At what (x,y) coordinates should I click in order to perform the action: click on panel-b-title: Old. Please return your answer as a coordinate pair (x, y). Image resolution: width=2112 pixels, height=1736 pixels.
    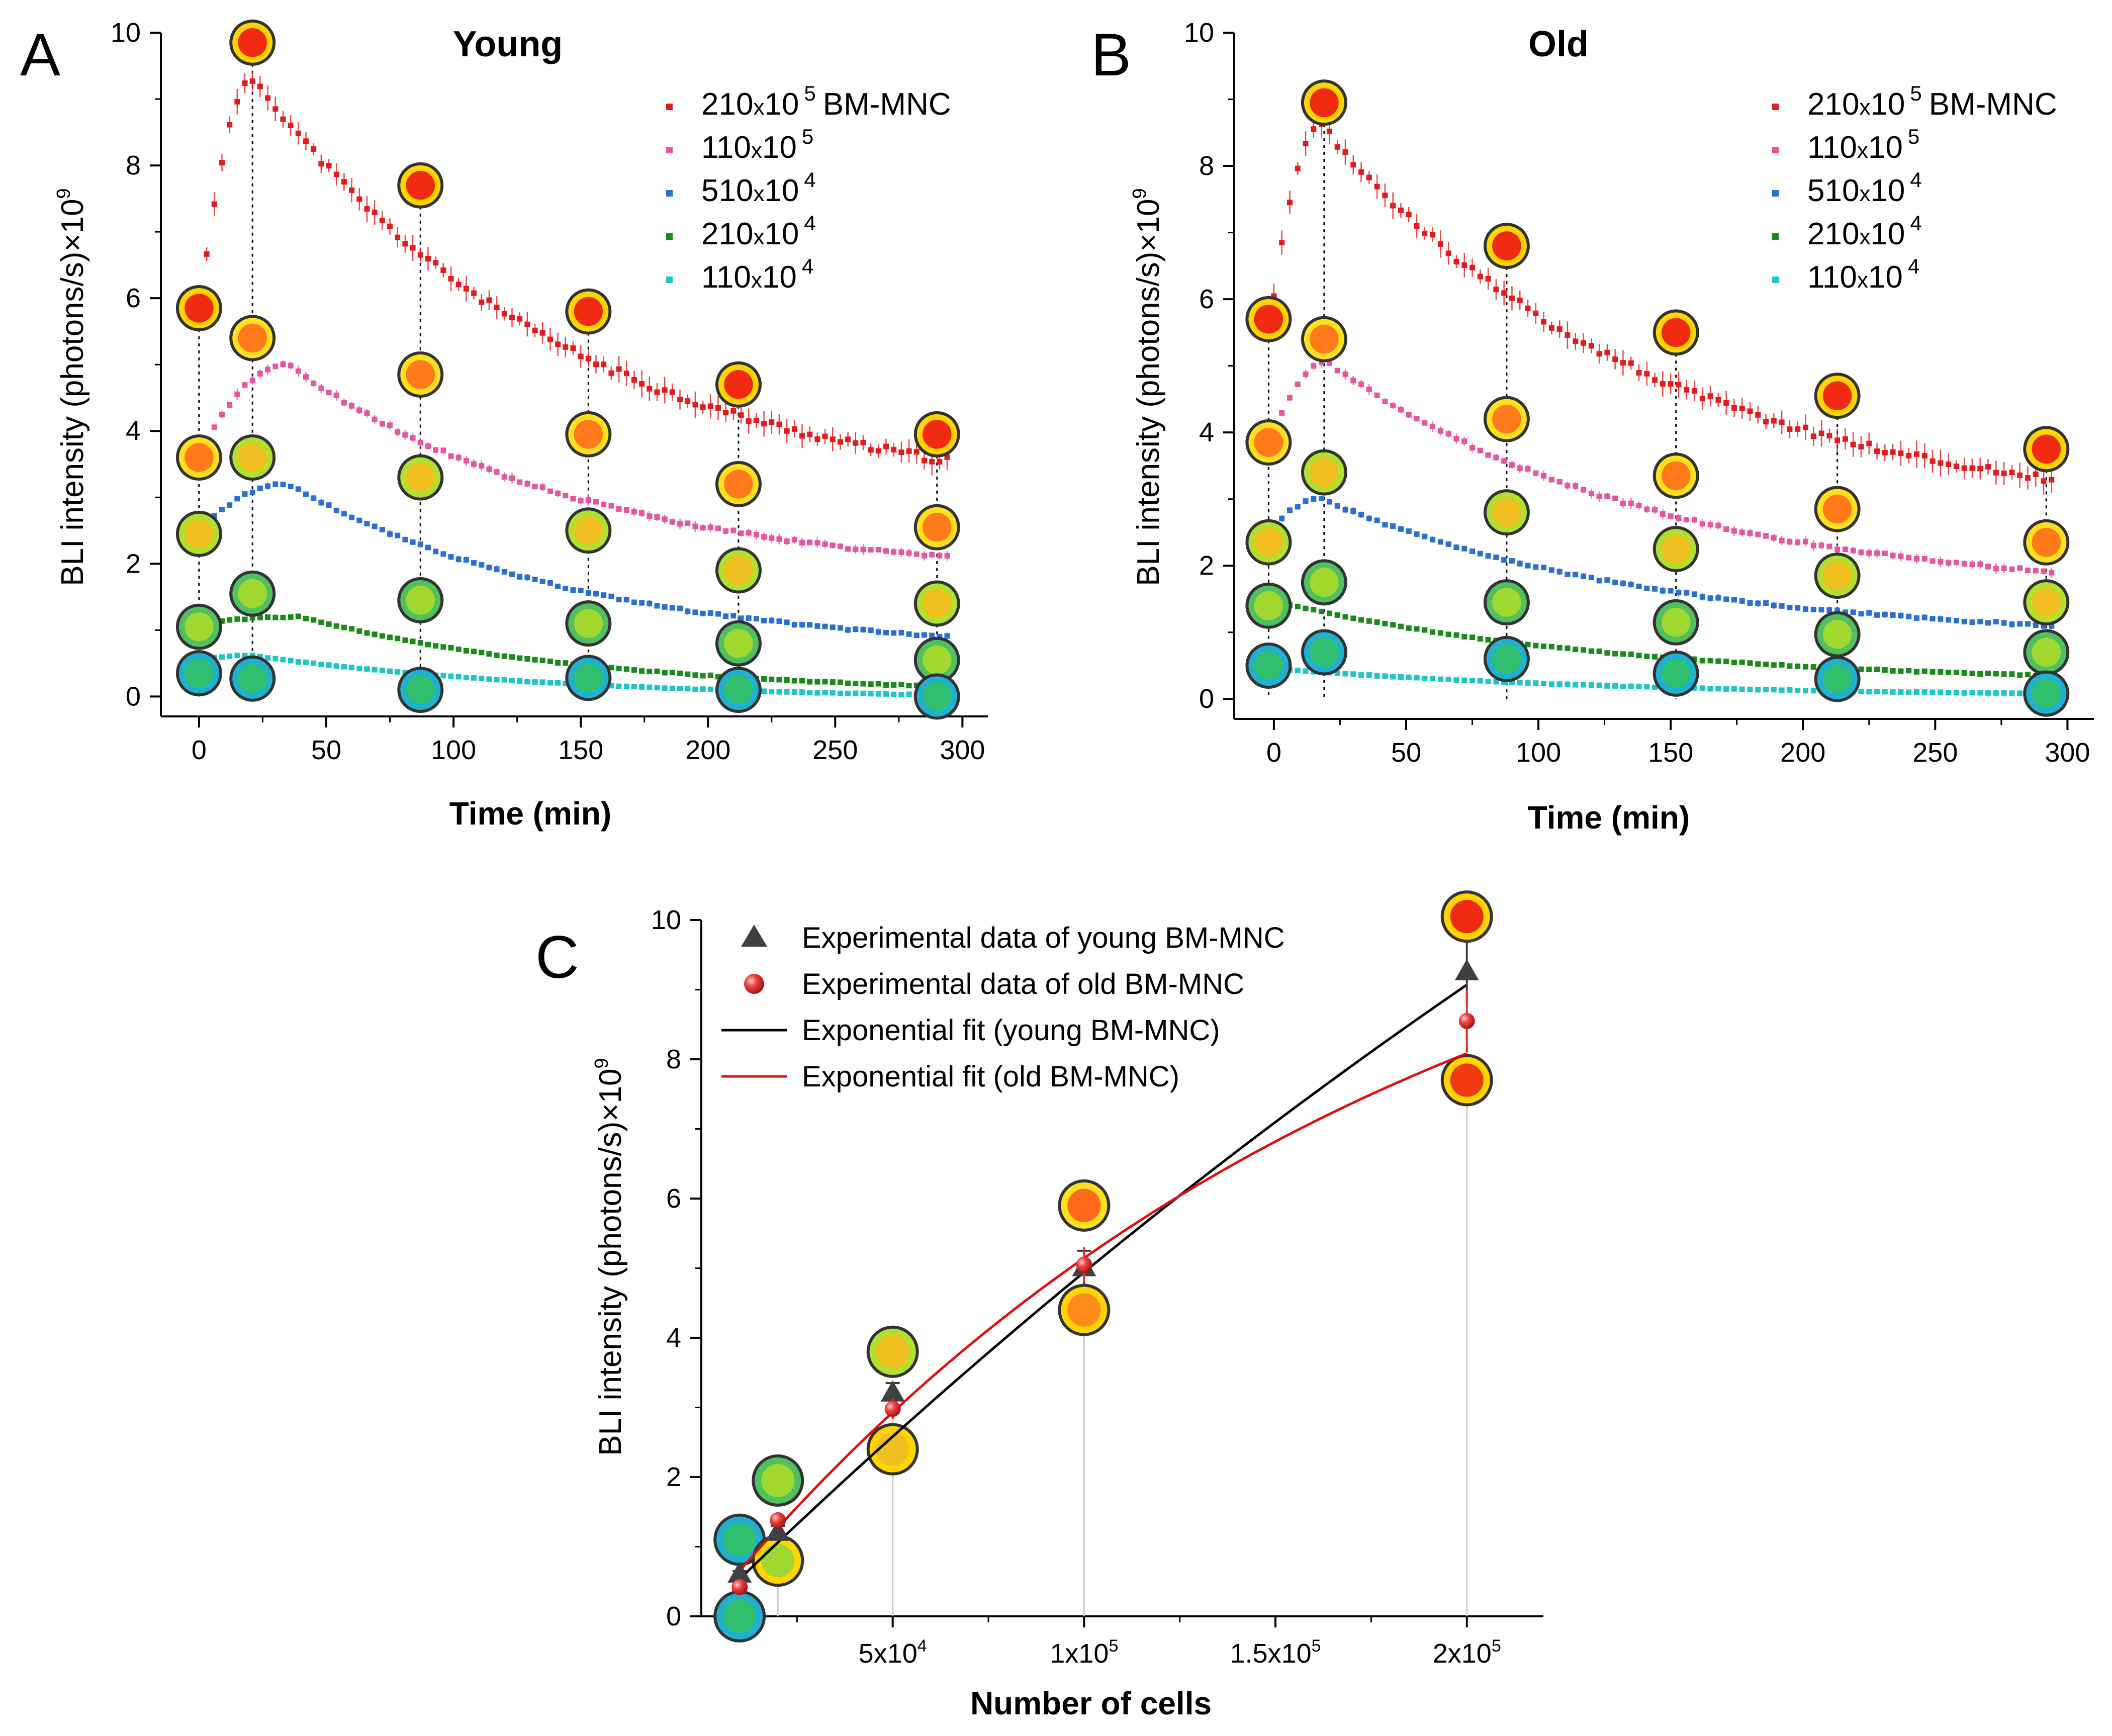
    Looking at the image, I should click on (1558, 44).